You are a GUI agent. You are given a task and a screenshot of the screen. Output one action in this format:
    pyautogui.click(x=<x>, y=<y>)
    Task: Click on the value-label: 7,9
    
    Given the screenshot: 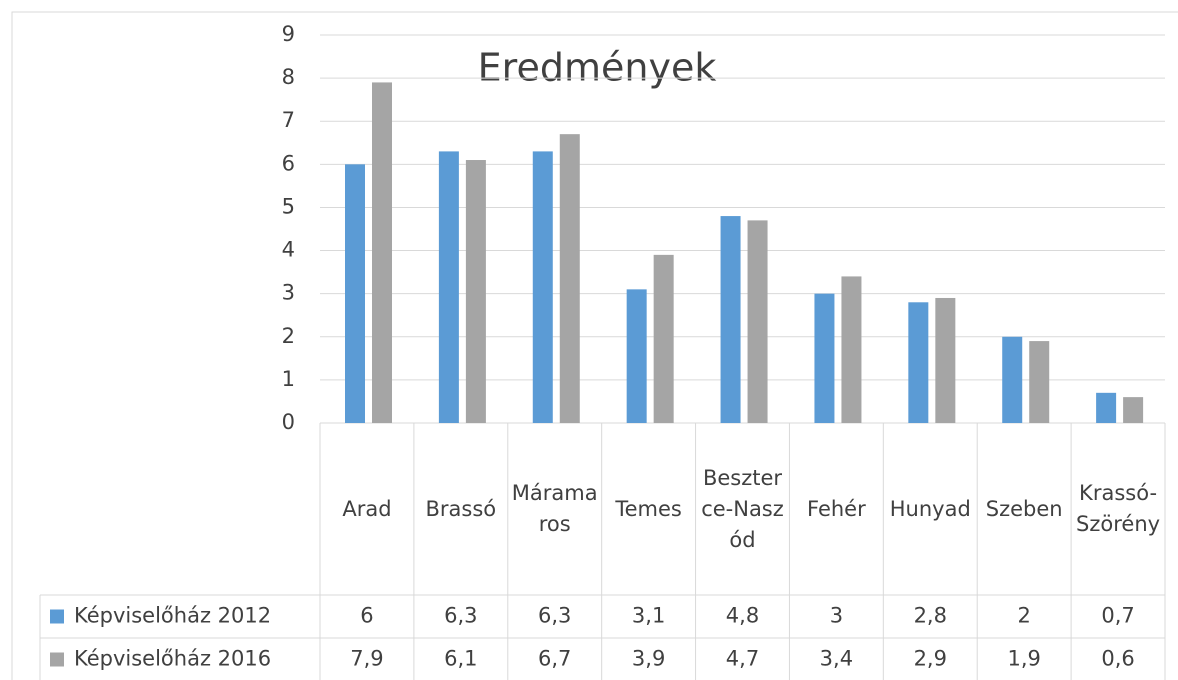 What is the action you would take?
    pyautogui.click(x=366, y=659)
    